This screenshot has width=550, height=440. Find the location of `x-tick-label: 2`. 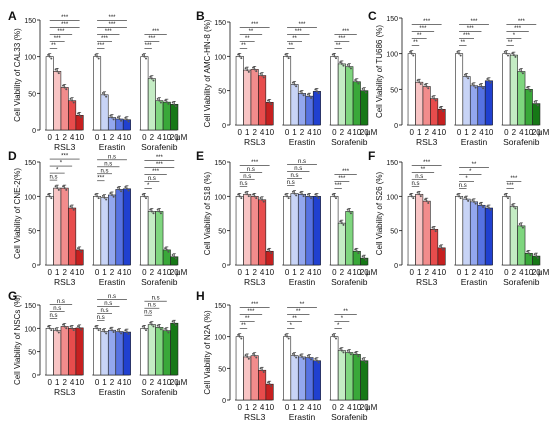

x-tick-label: 2 is located at coordinates (474, 132).